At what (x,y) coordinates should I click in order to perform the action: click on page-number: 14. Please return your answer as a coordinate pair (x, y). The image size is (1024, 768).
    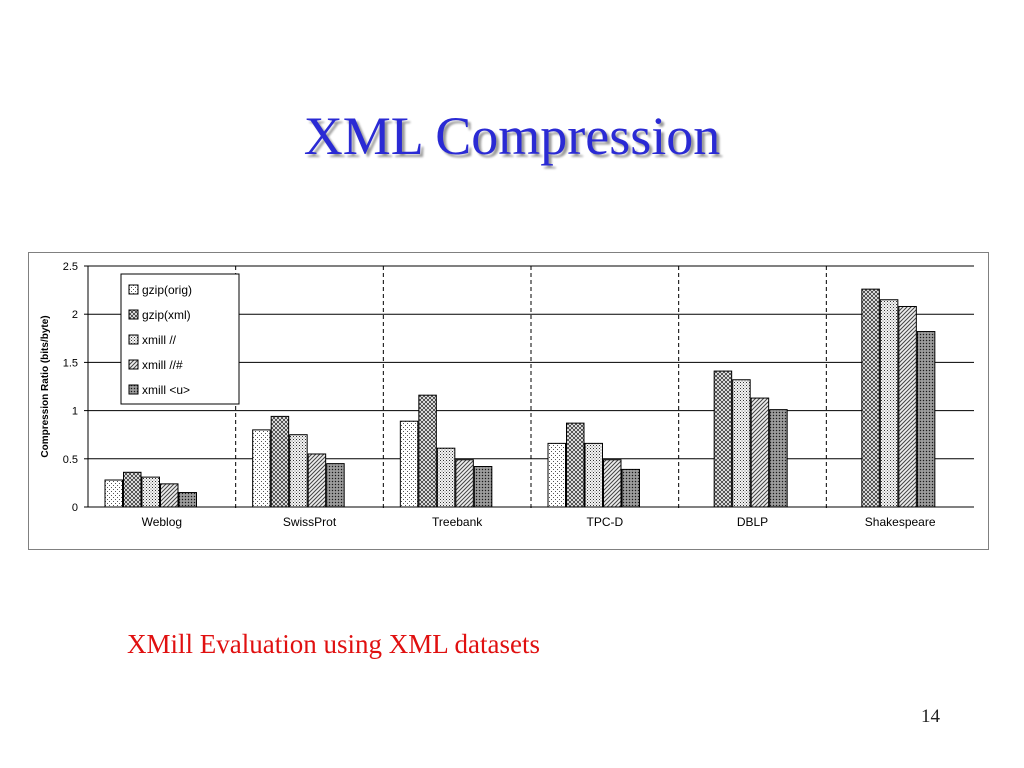
    Looking at the image, I should click on (930, 716).